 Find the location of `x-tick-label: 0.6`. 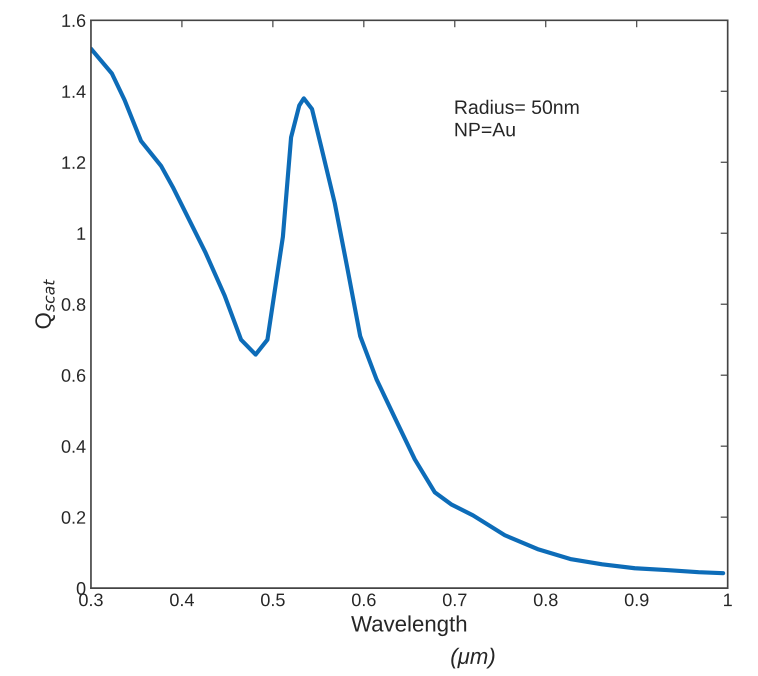

x-tick-label: 0.6 is located at coordinates (364, 599).